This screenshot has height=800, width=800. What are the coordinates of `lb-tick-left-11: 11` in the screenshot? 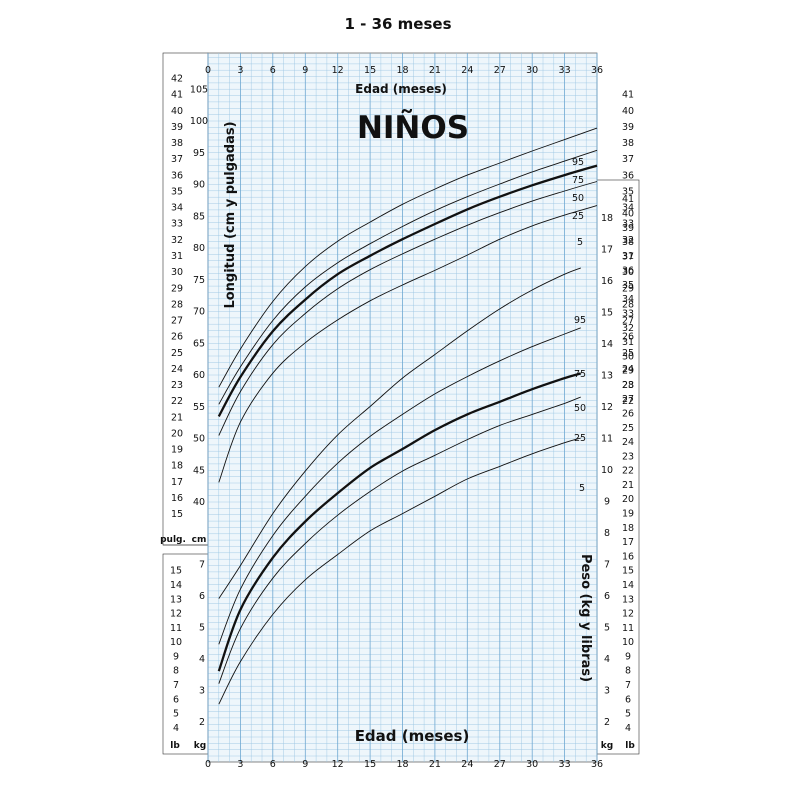 It's located at (176, 628).